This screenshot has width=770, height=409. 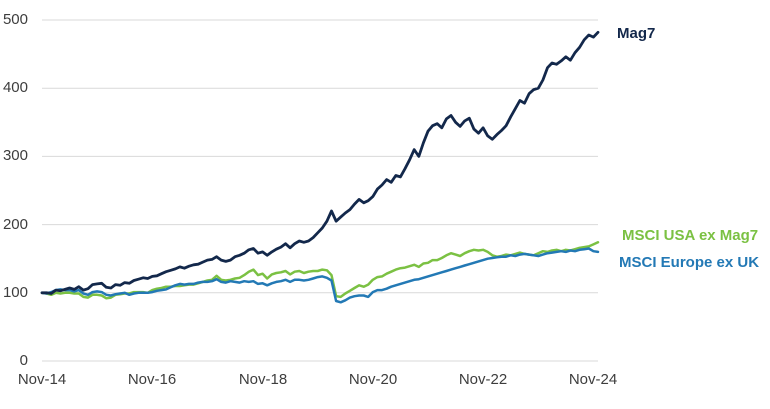 What do you see at coordinates (15, 224) in the screenshot?
I see `y-tick-label-200: 200` at bounding box center [15, 224].